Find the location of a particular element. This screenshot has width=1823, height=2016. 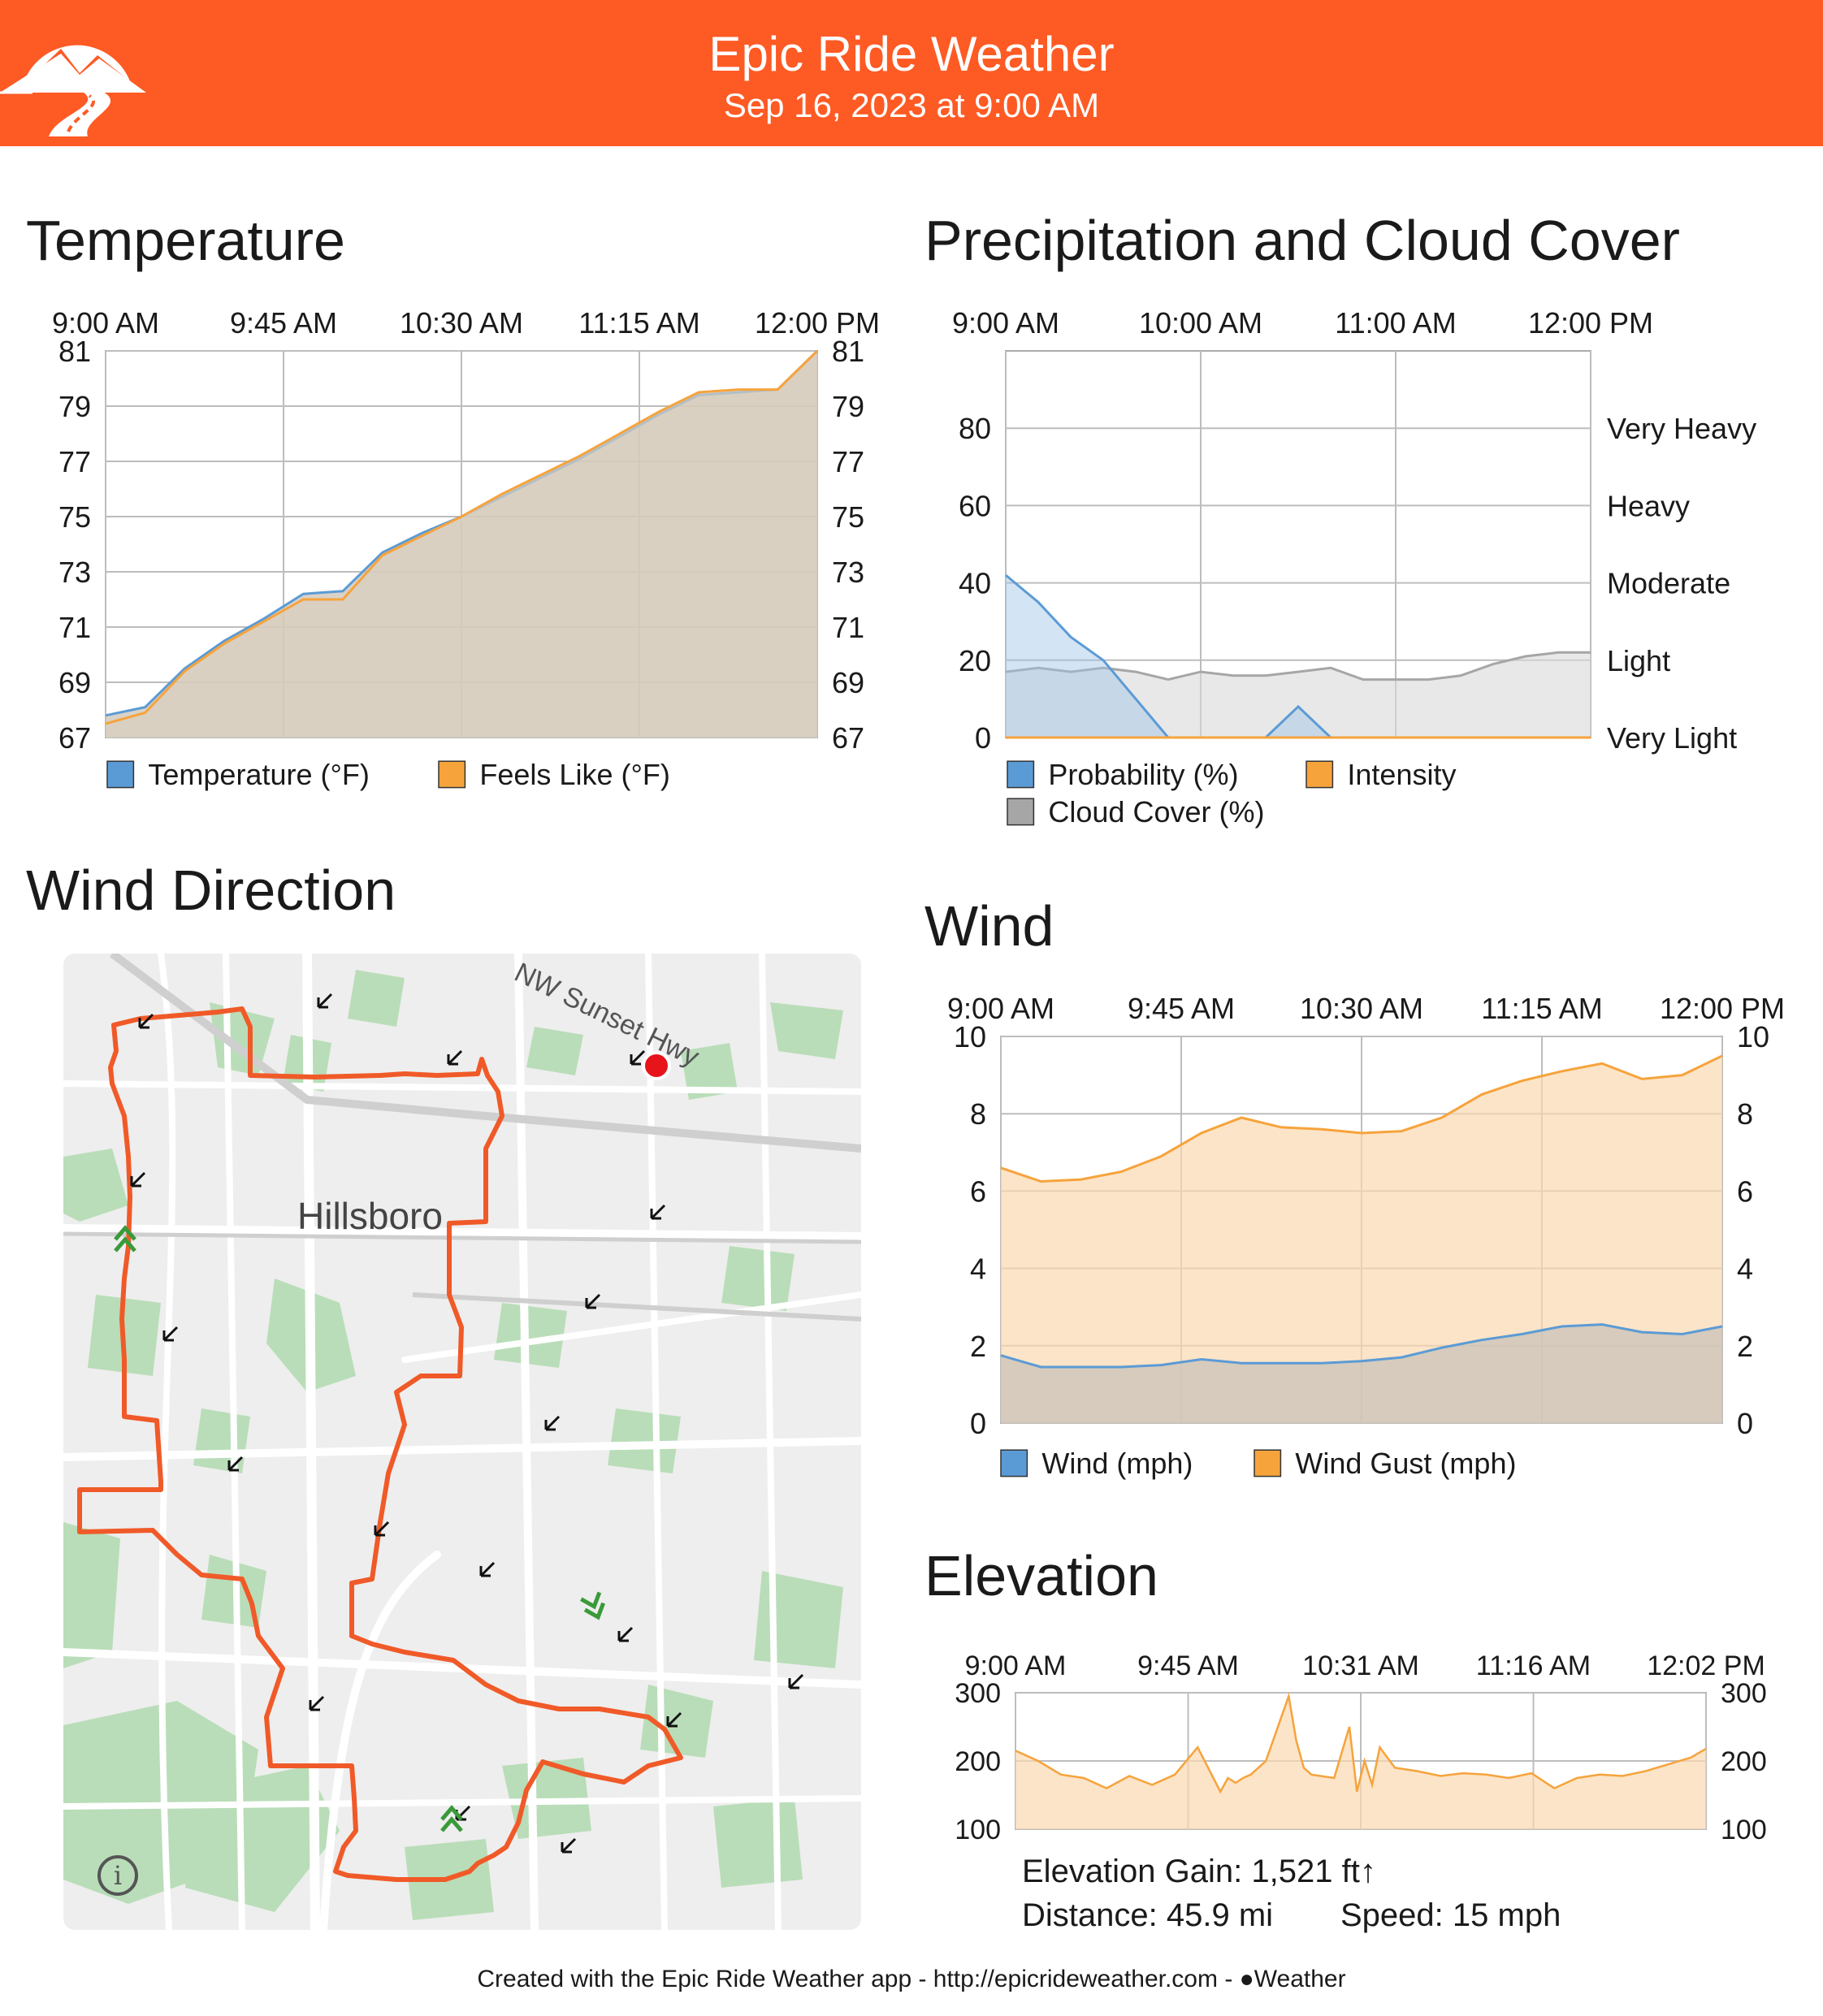

legend-label: Cloud Cover (%) is located at coordinates (1156, 812).